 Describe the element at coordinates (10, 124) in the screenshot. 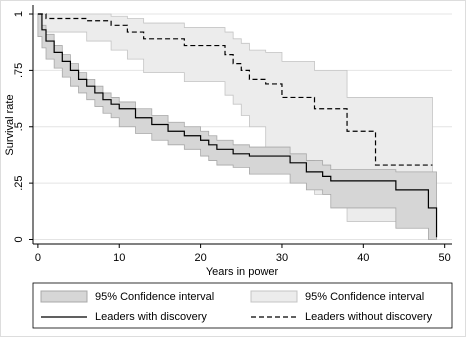

I see `y-axis-title: Survival rate` at that location.